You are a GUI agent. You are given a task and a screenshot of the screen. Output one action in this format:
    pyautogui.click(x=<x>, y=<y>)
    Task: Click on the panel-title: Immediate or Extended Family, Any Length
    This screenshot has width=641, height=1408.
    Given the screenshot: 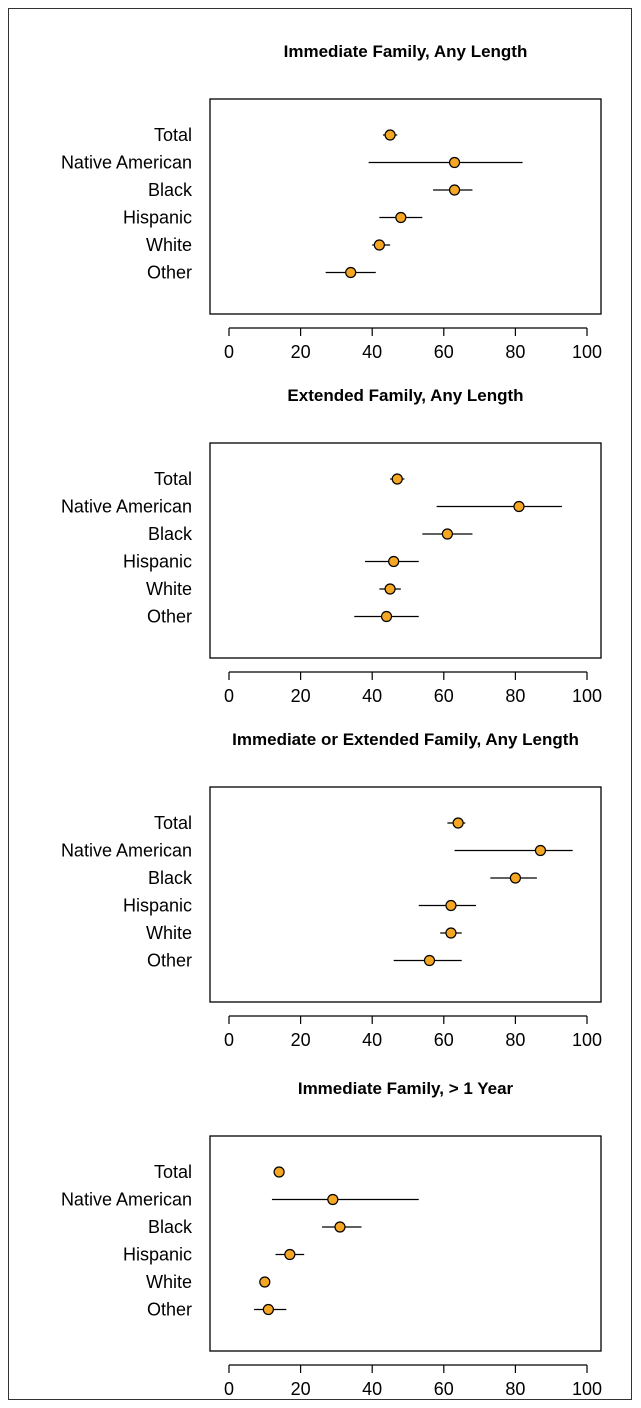 What is the action you would take?
    pyautogui.click(x=405, y=739)
    